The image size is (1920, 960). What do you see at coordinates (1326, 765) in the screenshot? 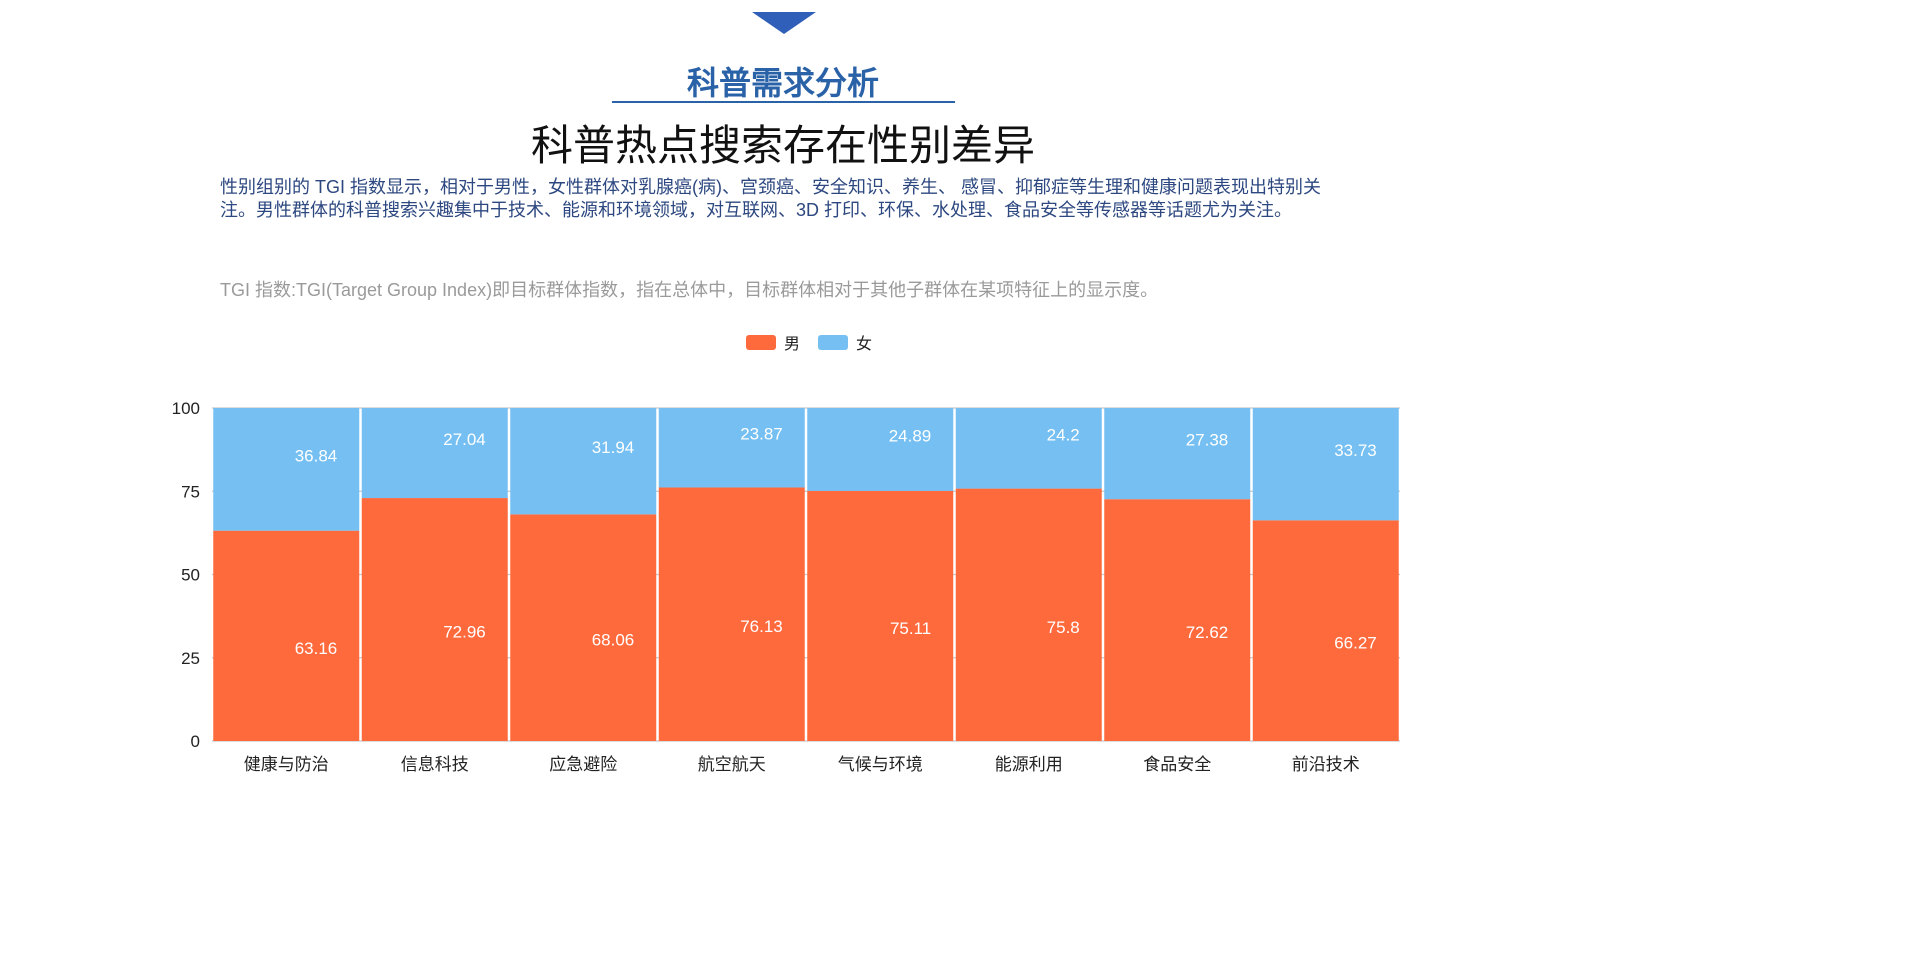
I see `x-tick-label: 前沿技术` at bounding box center [1326, 765].